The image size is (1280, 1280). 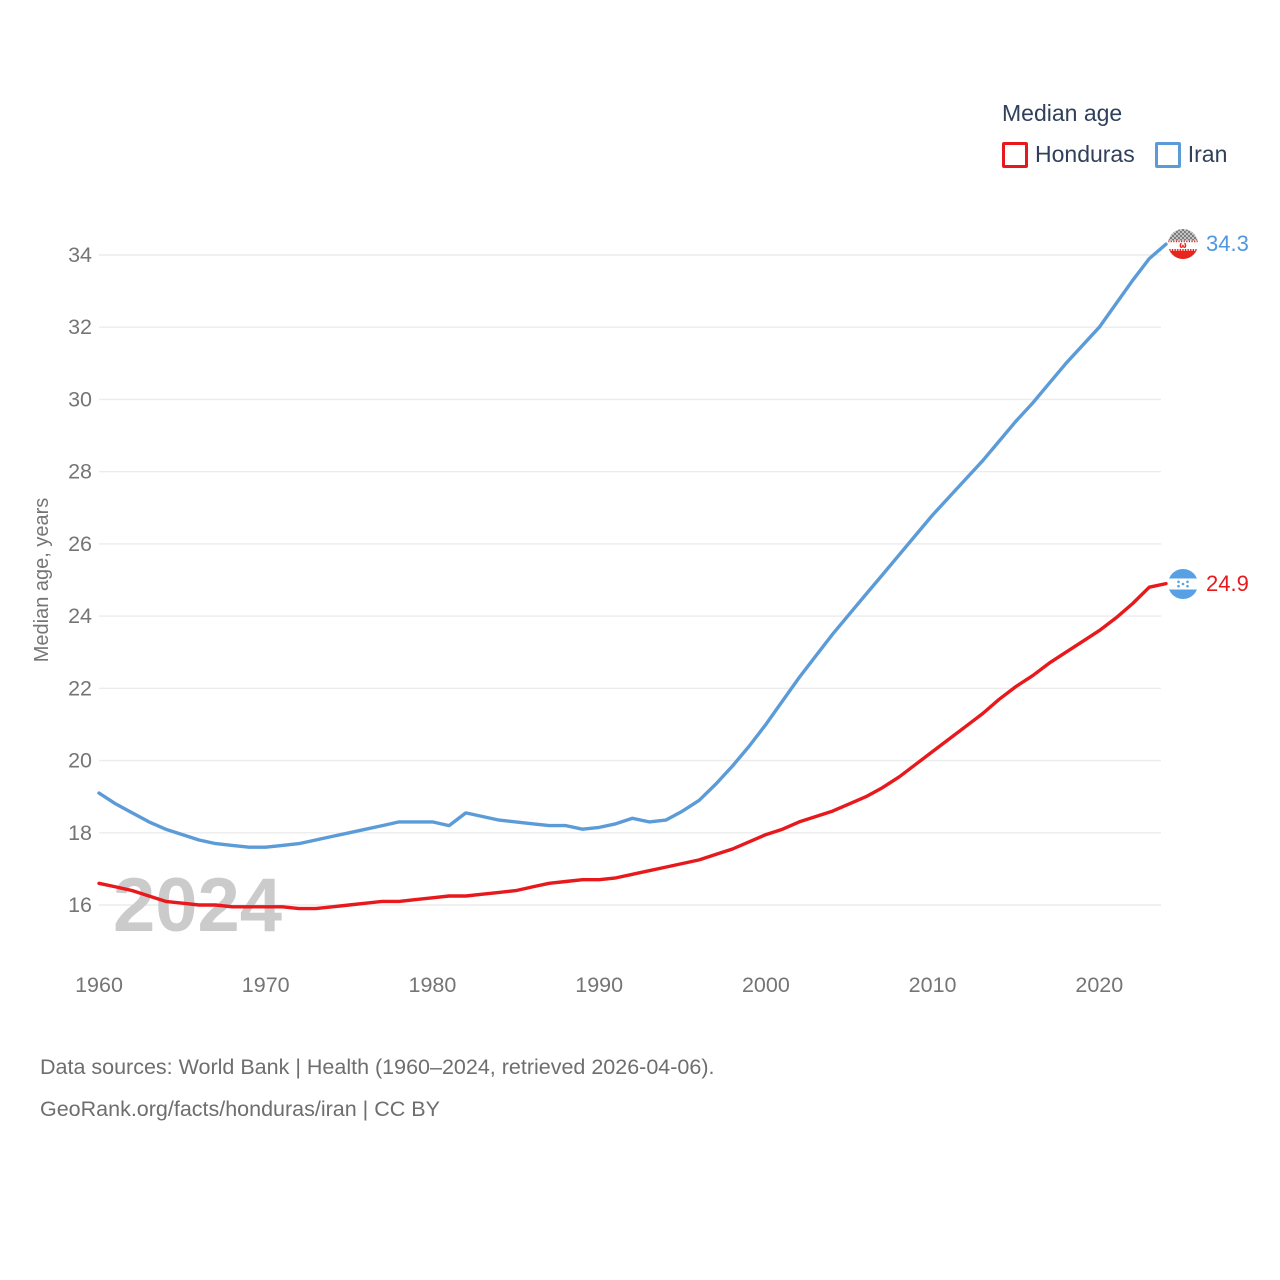 I want to click on legend: Median age Honduras Iran, so click(x=1114, y=134).